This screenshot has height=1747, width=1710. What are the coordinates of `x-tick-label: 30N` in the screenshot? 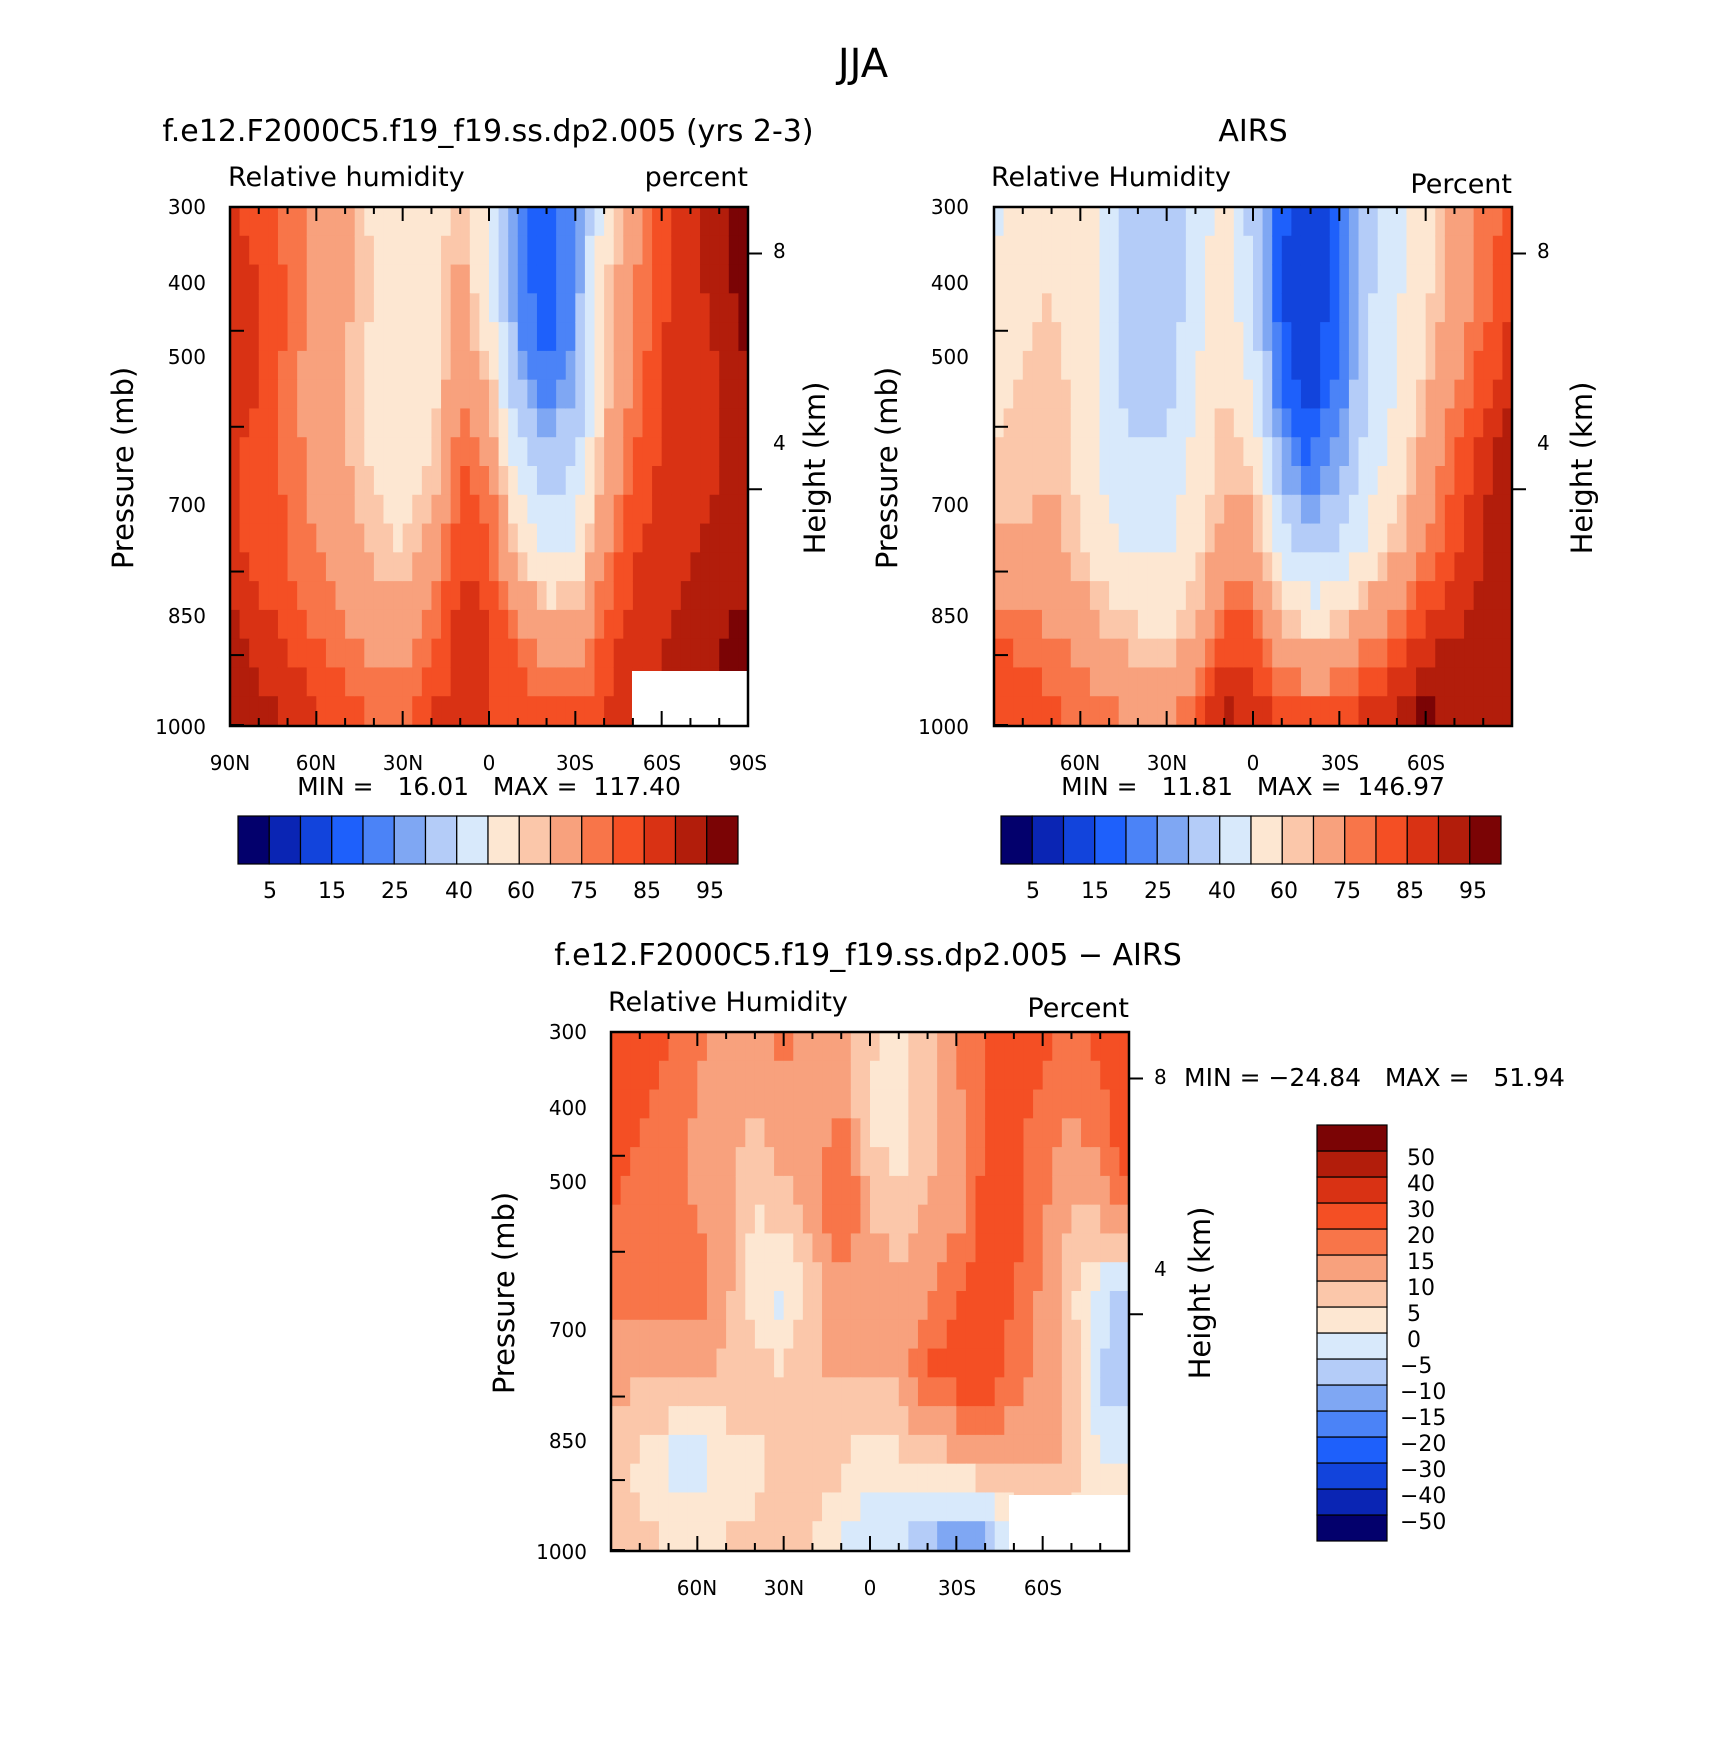 It's located at (1167, 763).